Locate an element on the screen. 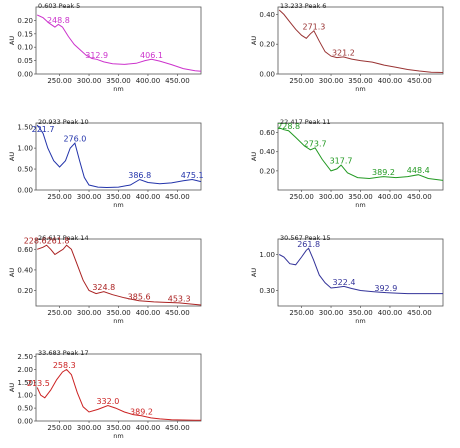  y-tick-label: 1.50 is located at coordinates (25, 128).